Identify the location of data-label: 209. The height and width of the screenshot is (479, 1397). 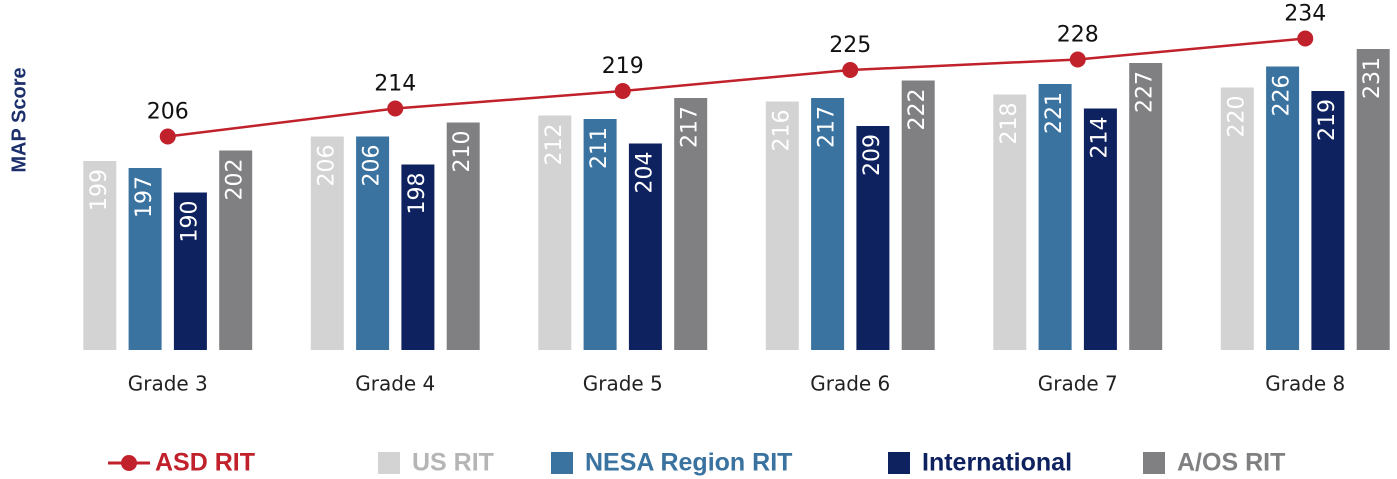
(872, 155).